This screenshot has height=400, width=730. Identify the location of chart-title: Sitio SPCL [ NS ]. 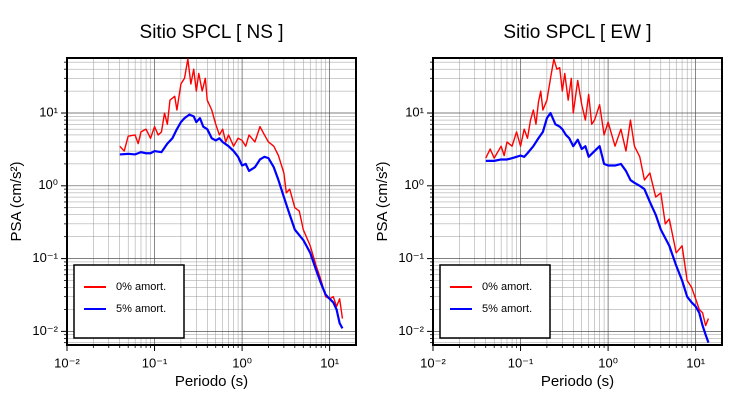
(212, 32).